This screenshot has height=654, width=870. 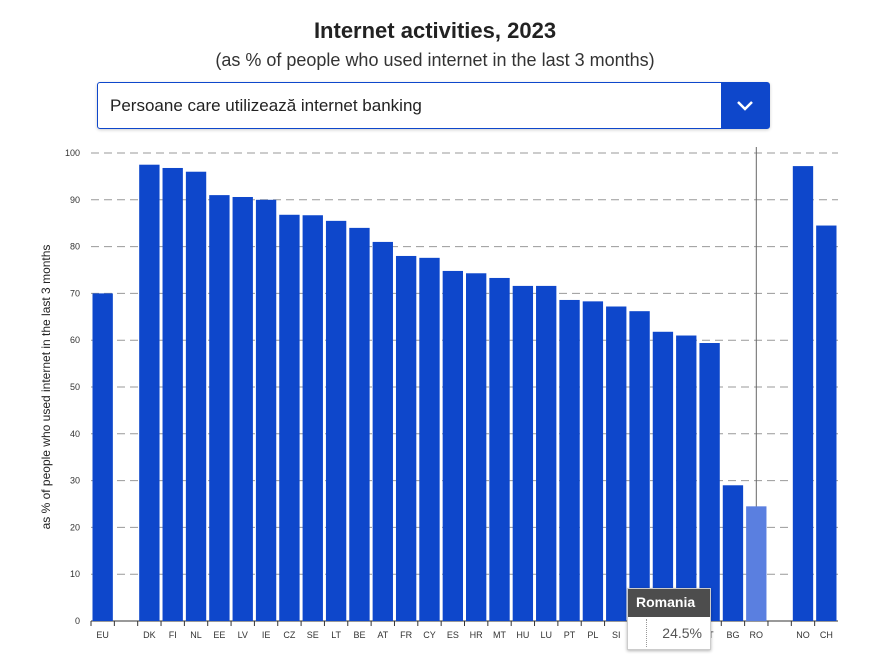 I want to click on bar-EU, so click(x=102, y=457).